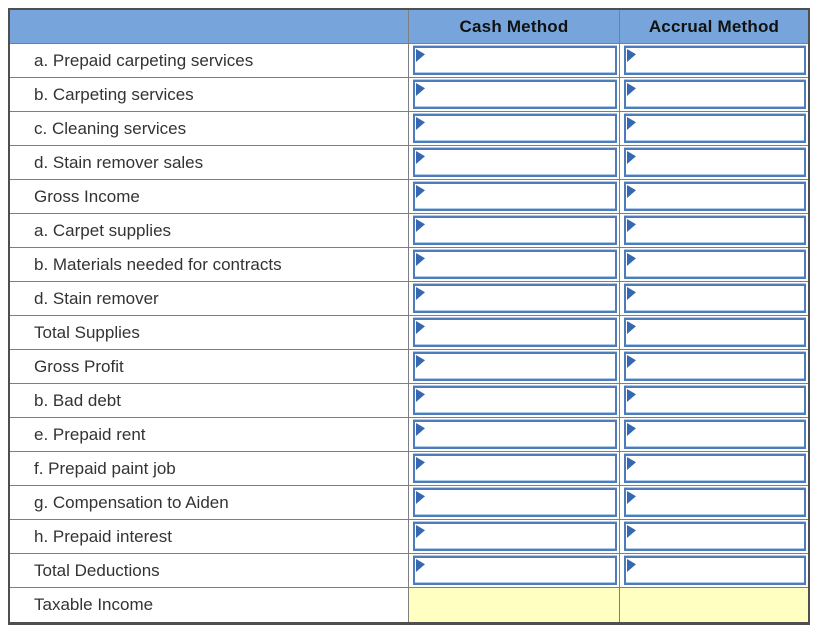  I want to click on table-row: a. Prepaid carpeting services, so click(409, 61).